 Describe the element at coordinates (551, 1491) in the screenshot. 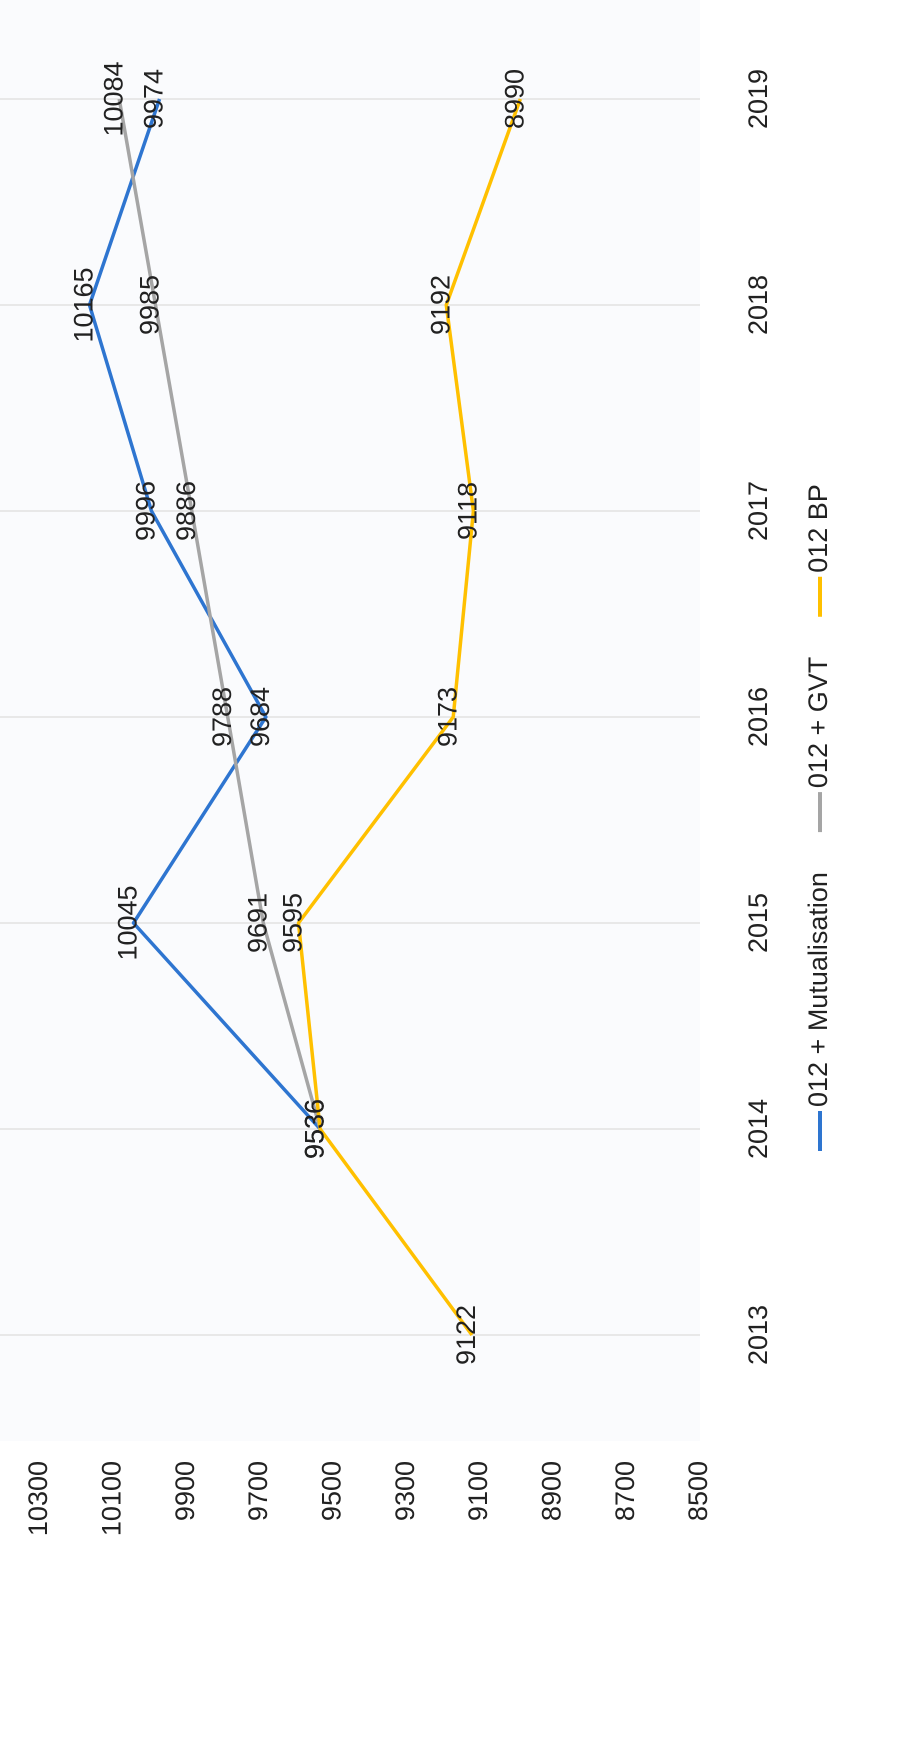

I see `y-tick-label: 8900` at that location.